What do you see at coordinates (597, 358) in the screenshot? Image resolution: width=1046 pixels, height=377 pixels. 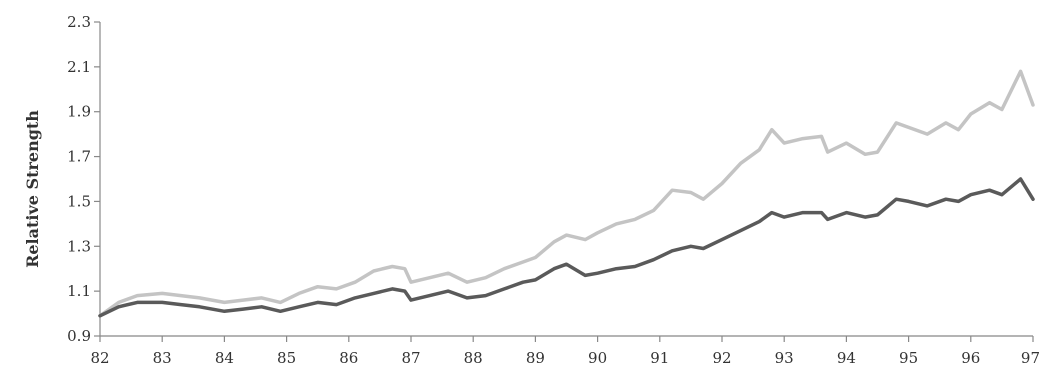 I see `x-tick-label: 90` at bounding box center [597, 358].